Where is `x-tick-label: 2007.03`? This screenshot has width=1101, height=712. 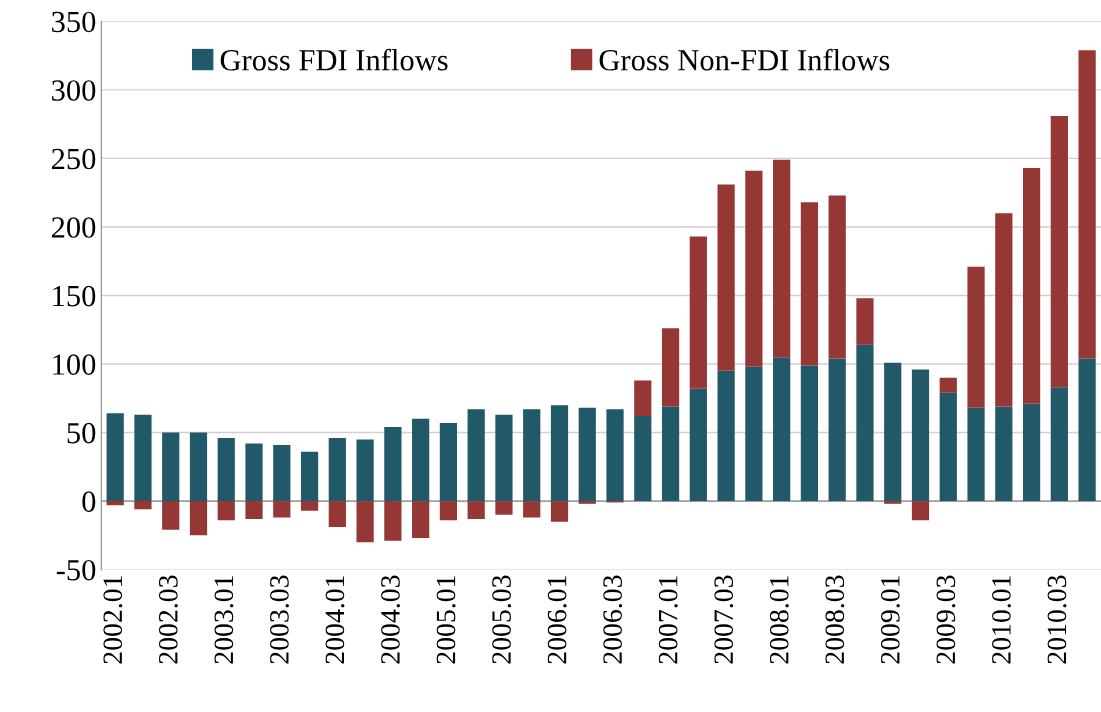
x-tick-label: 2007.03 is located at coordinates (724, 619).